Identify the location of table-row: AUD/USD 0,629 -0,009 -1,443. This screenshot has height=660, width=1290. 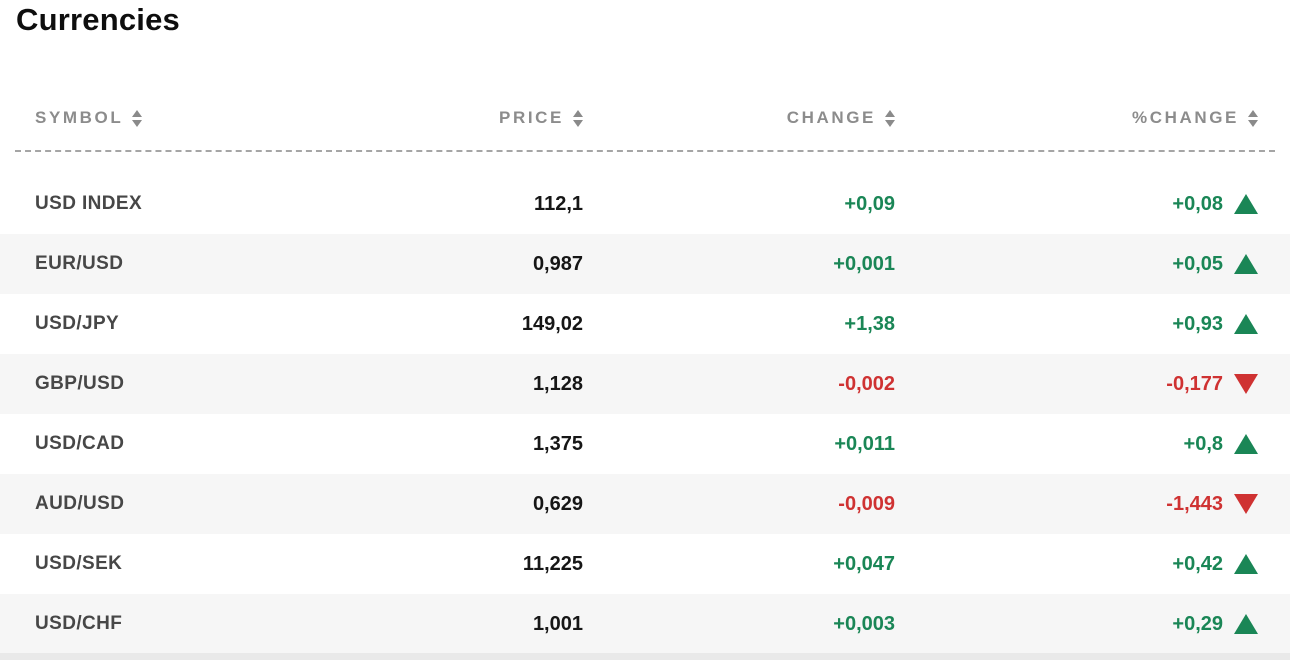
(645, 504).